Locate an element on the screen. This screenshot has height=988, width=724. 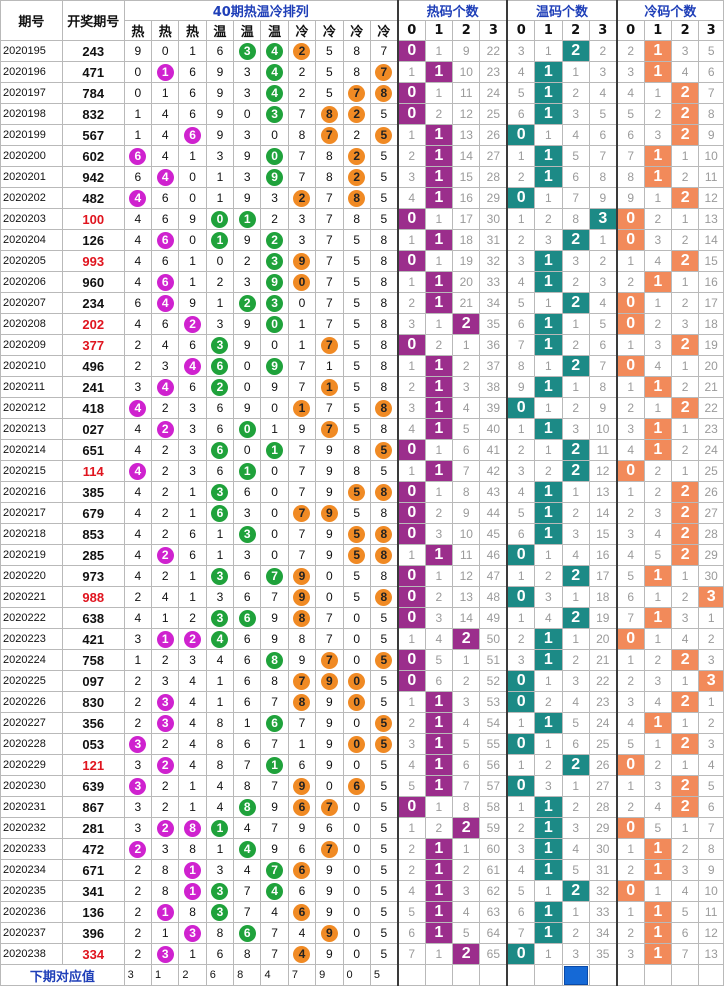
draw-number: 671 is located at coordinates (93, 870).